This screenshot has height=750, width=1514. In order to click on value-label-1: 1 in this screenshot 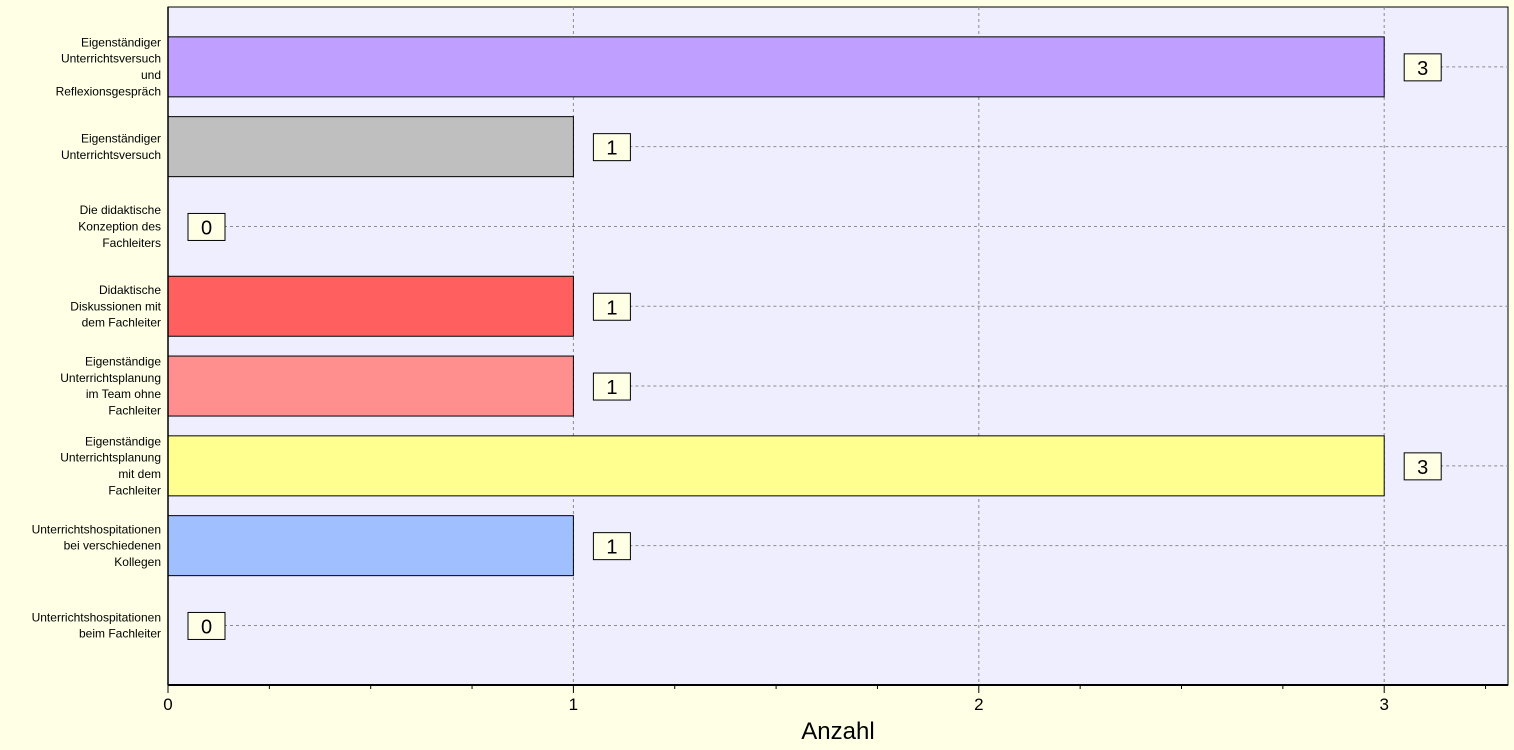, I will do `click(611, 149)`.